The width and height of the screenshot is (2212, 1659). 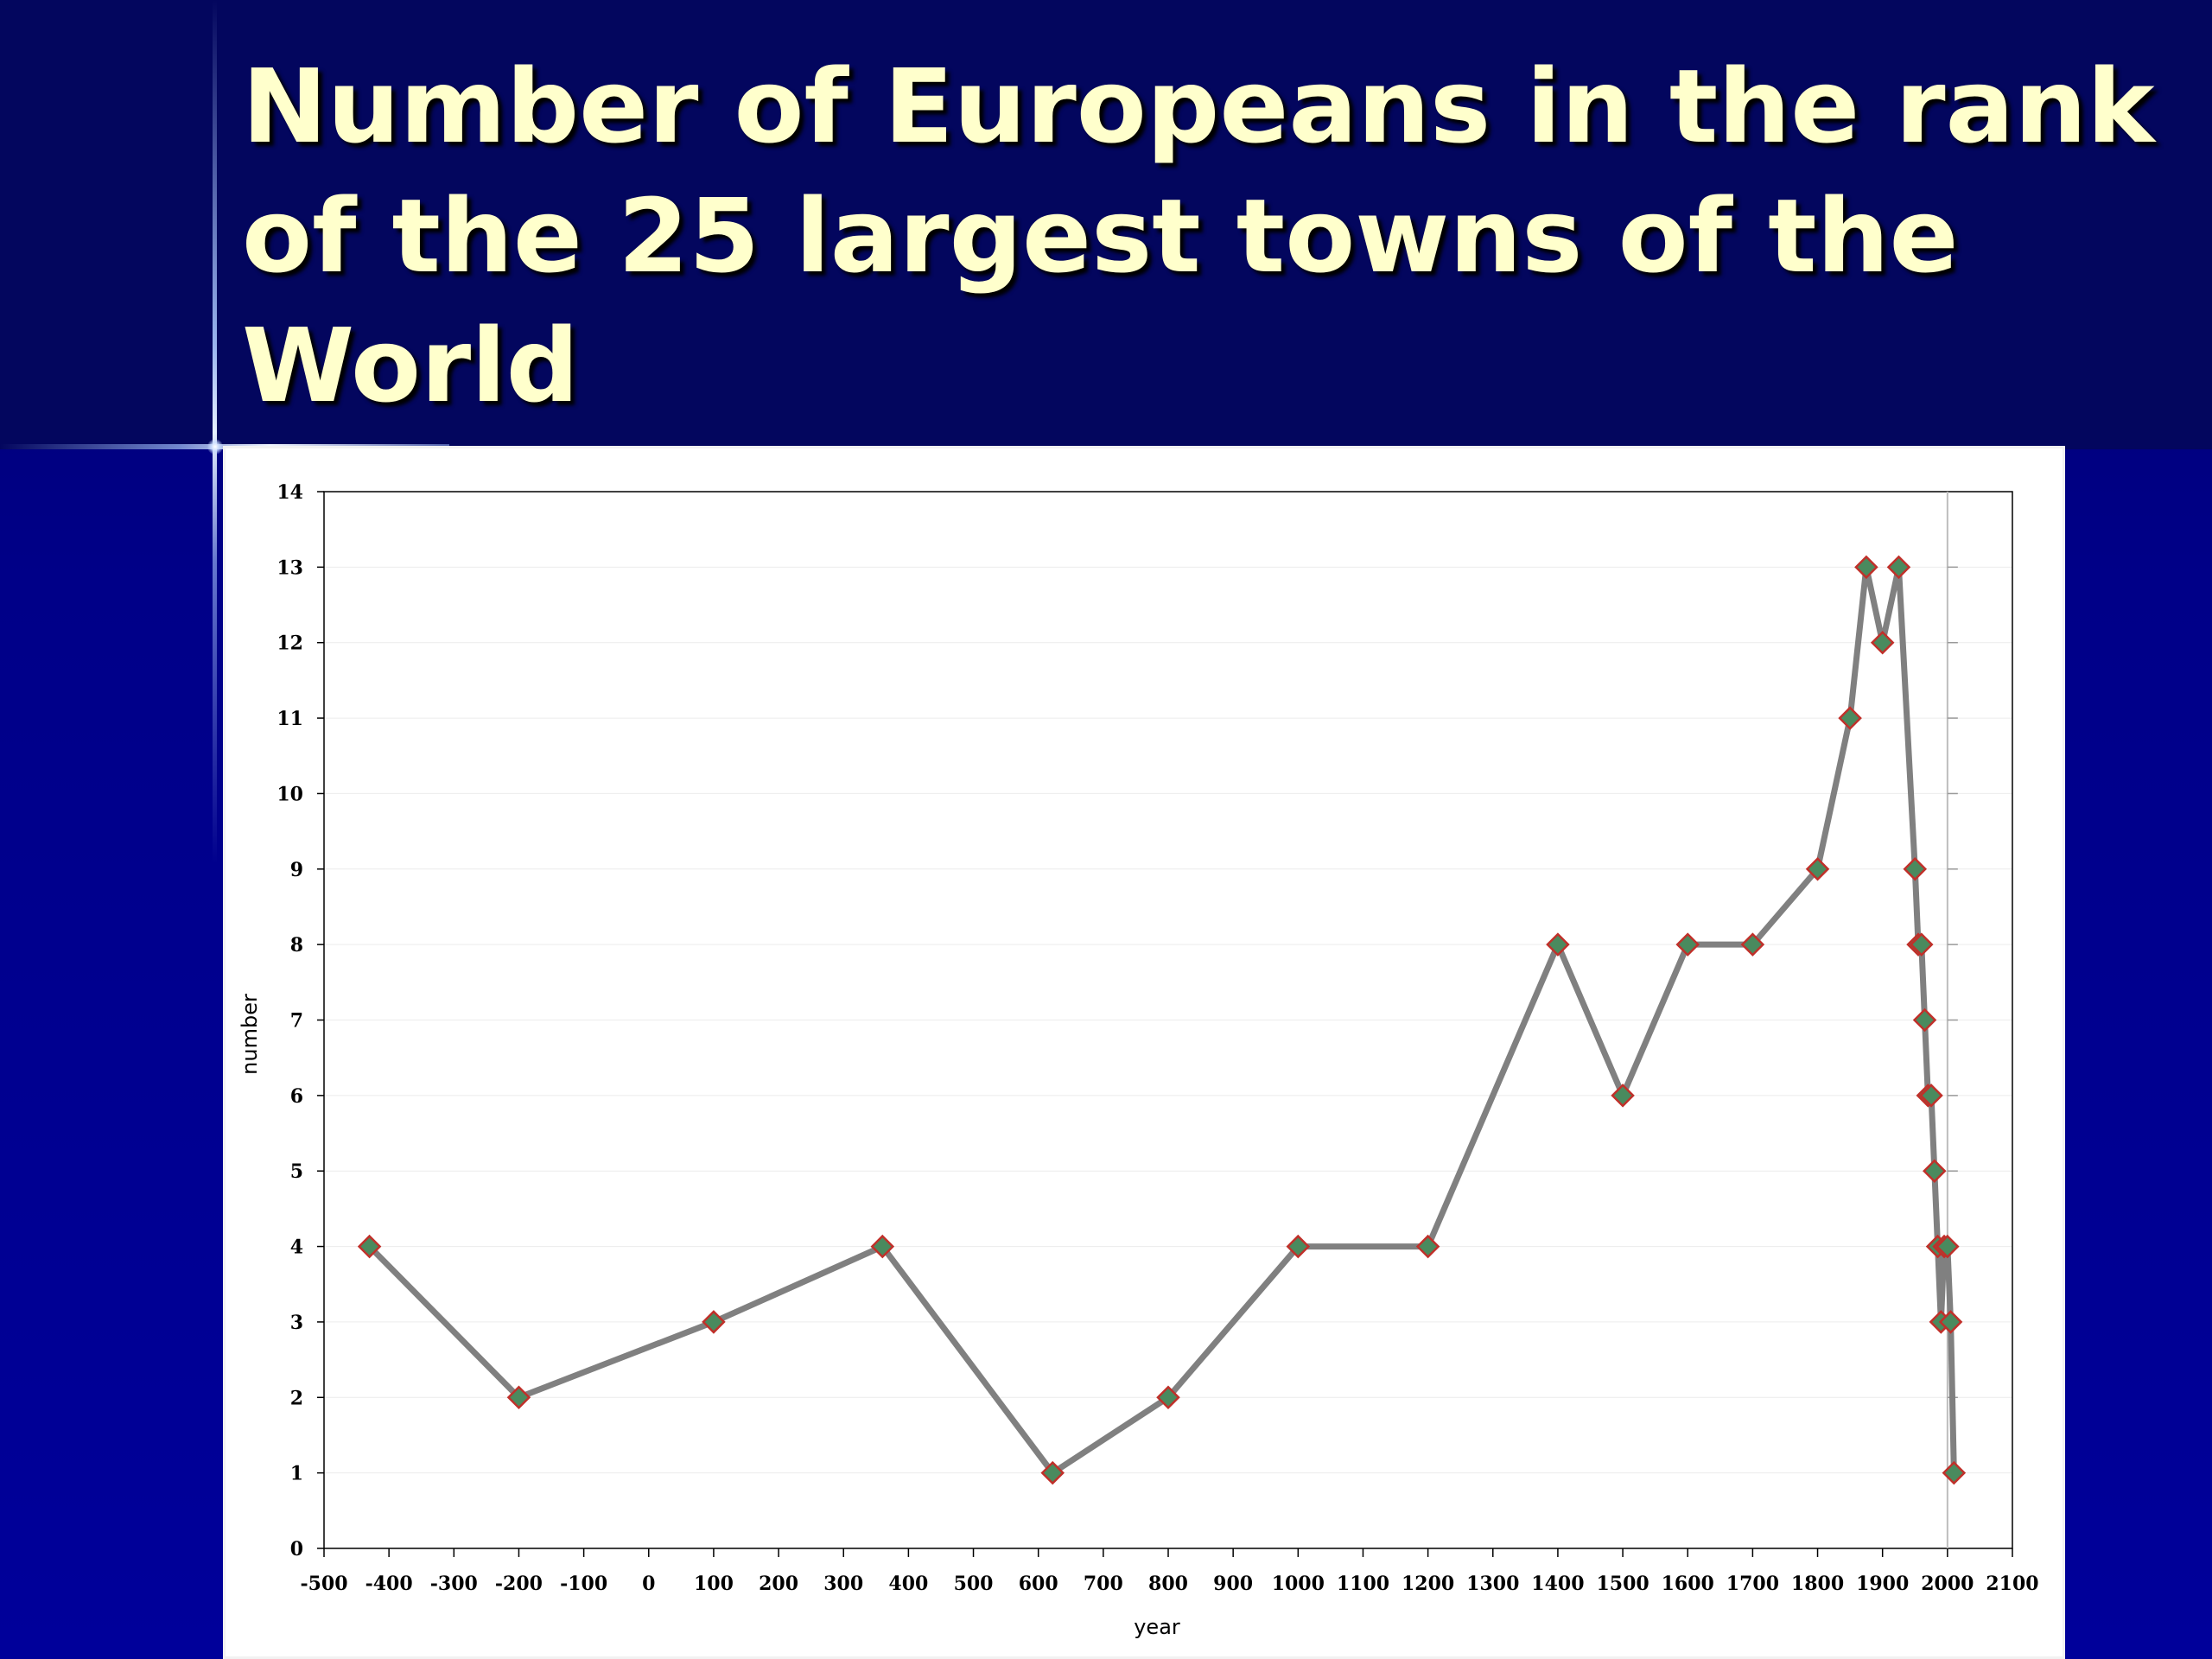 What do you see at coordinates (296, 1398) in the screenshot?
I see `y-tick-label: 2` at bounding box center [296, 1398].